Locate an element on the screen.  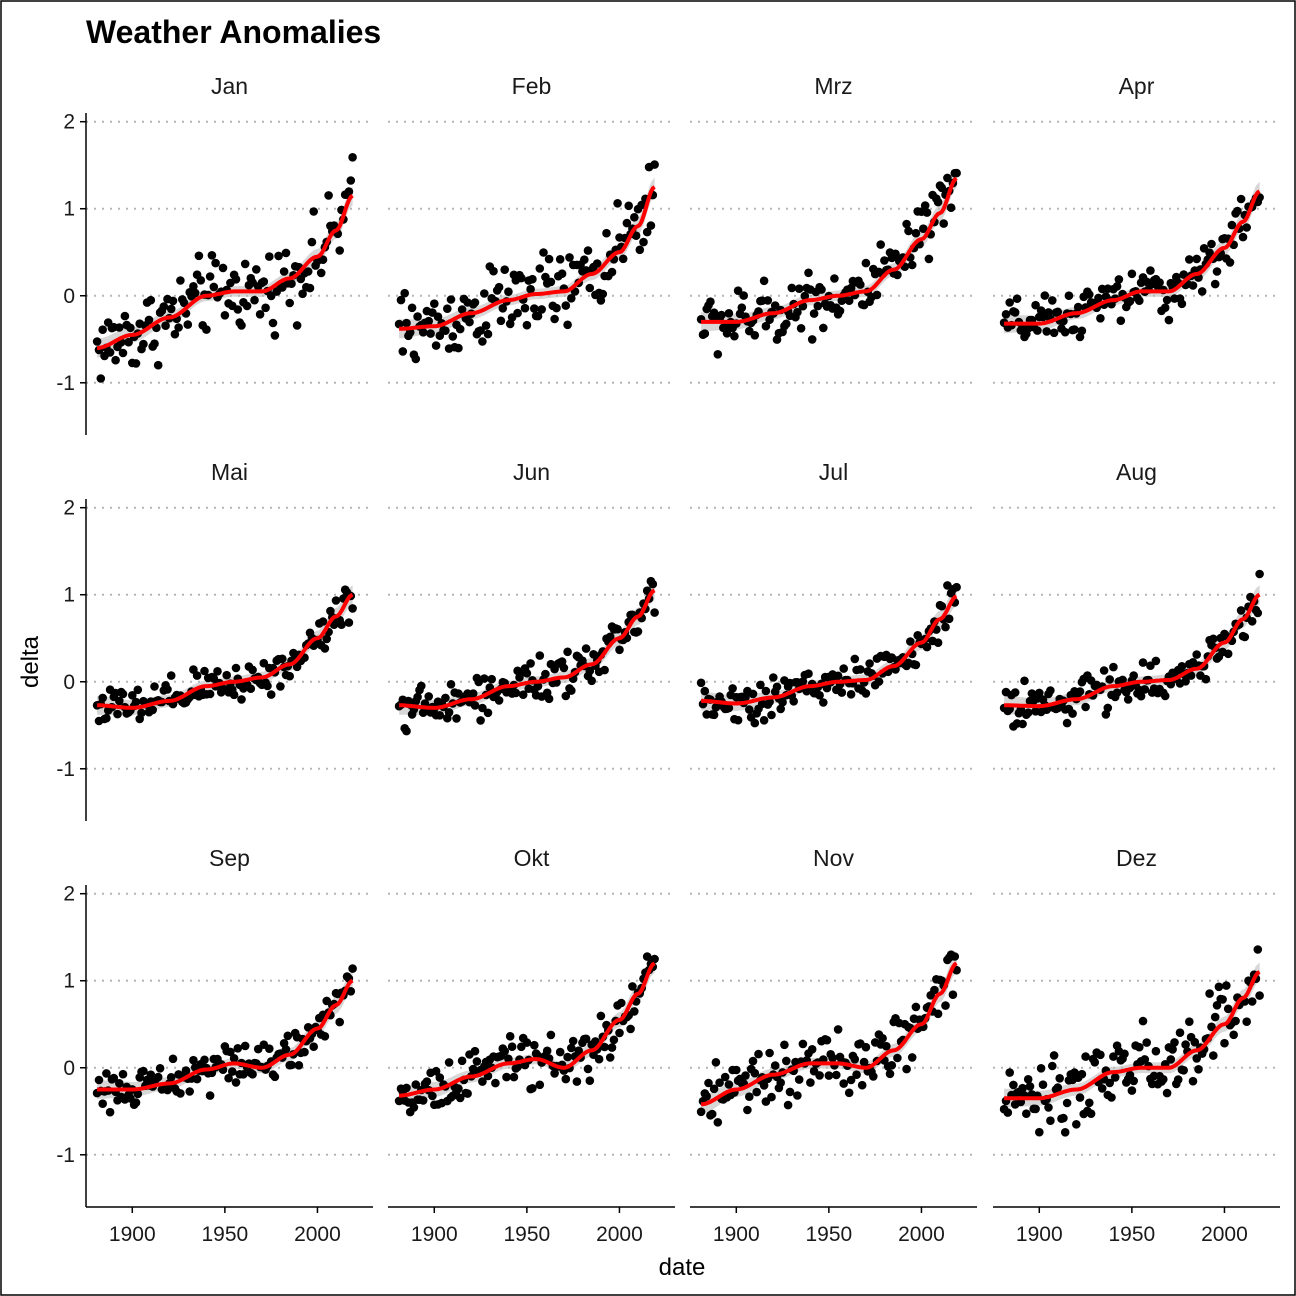
panel-title: Apr is located at coordinates (1137, 86).